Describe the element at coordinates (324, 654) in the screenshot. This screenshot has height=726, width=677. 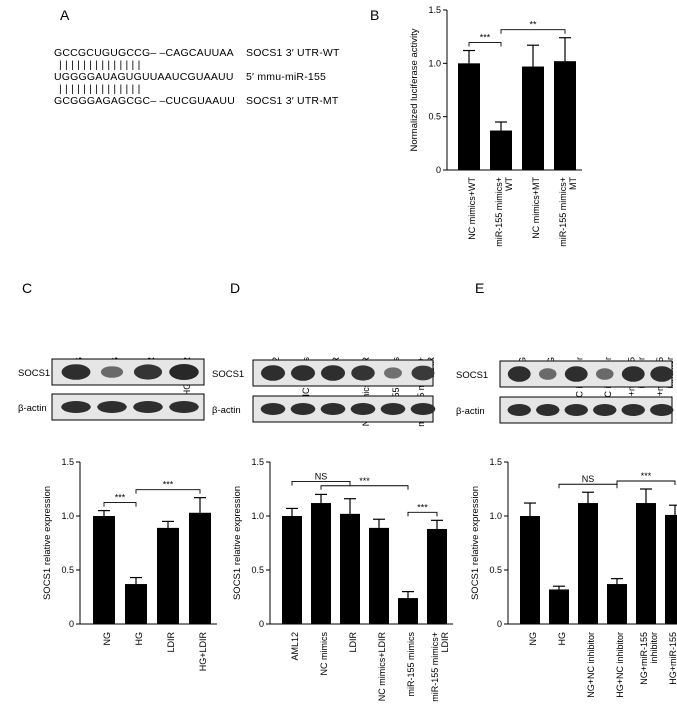
I see `x-tick-label: NC mimics` at that location.